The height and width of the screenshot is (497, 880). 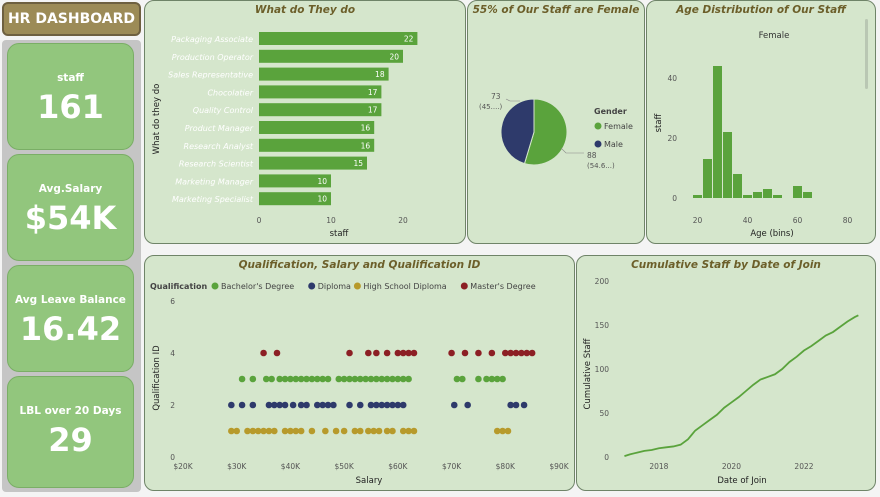 What do you see at coordinates (698, 220) in the screenshot?
I see `x-tick-label: 20` at bounding box center [698, 220].